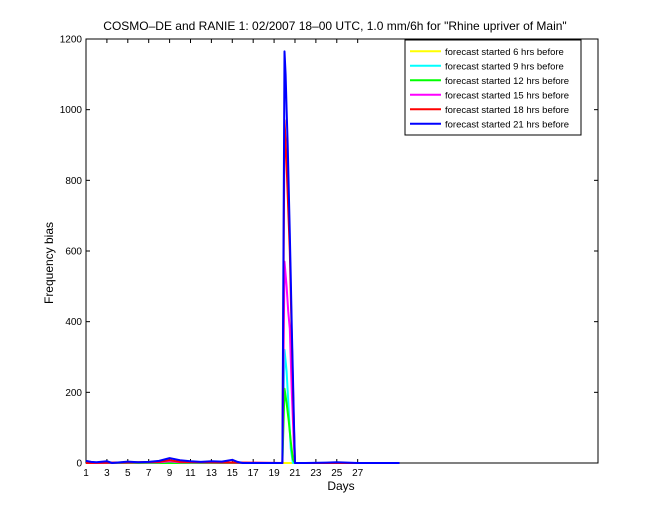  Describe the element at coordinates (71, 110) in the screenshot. I see `y-tick-label: 1000` at that location.